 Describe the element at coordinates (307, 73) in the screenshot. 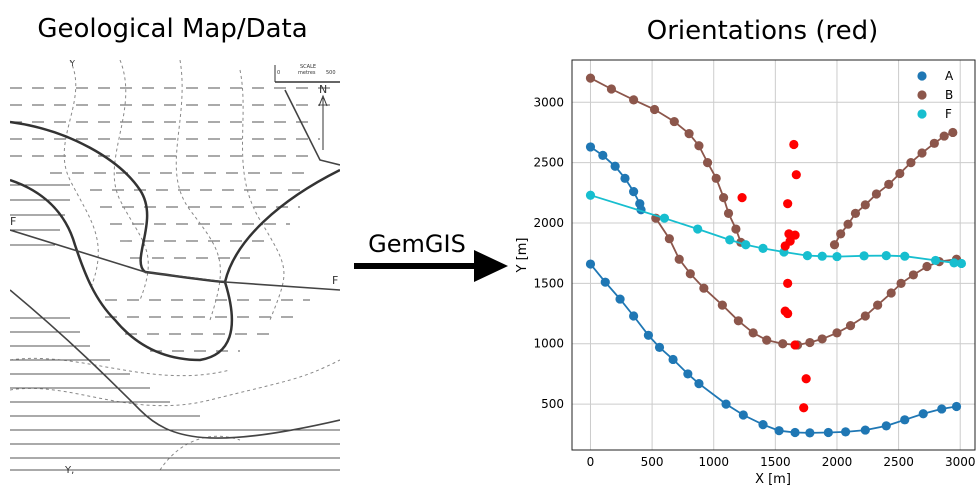

I see `scale-units: metres` at that location.